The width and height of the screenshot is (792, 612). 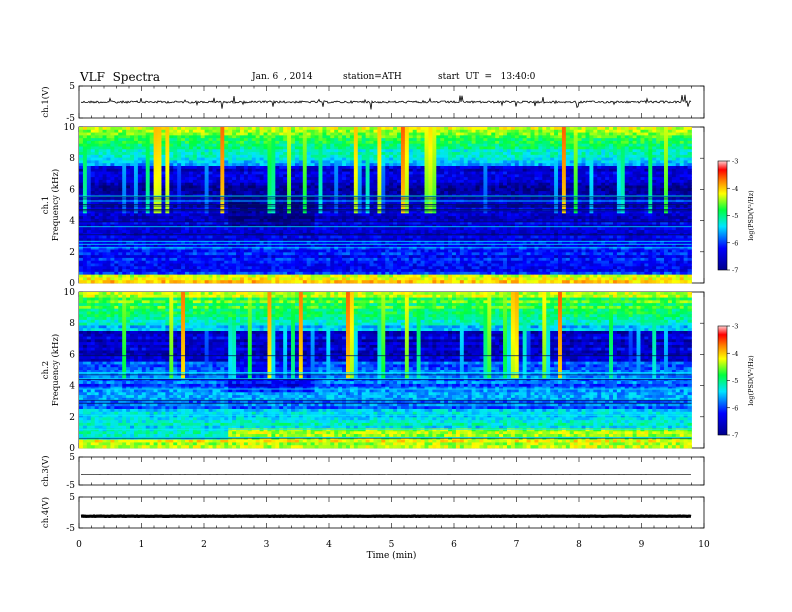 I want to click on chart-title: VLF Spectra, so click(x=120, y=77).